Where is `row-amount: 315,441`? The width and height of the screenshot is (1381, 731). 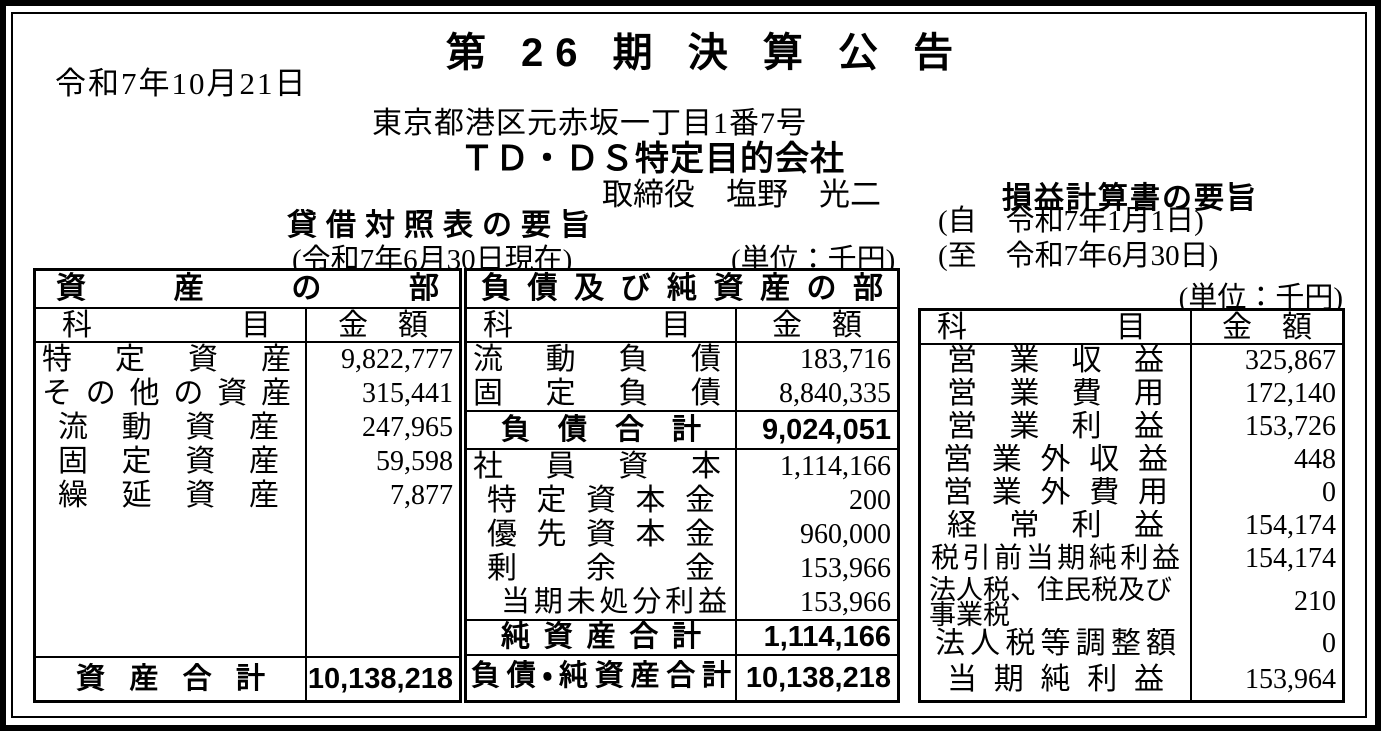
row-amount: 315,441 is located at coordinates (407, 393).